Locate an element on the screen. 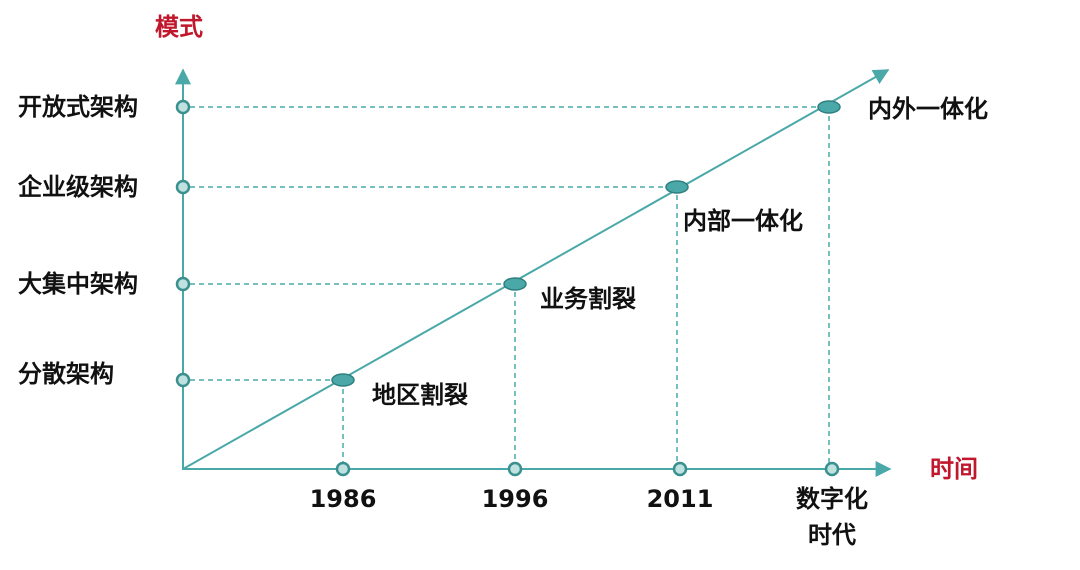 The width and height of the screenshot is (1080, 570). x-tick-label: 2011 is located at coordinates (680, 499).